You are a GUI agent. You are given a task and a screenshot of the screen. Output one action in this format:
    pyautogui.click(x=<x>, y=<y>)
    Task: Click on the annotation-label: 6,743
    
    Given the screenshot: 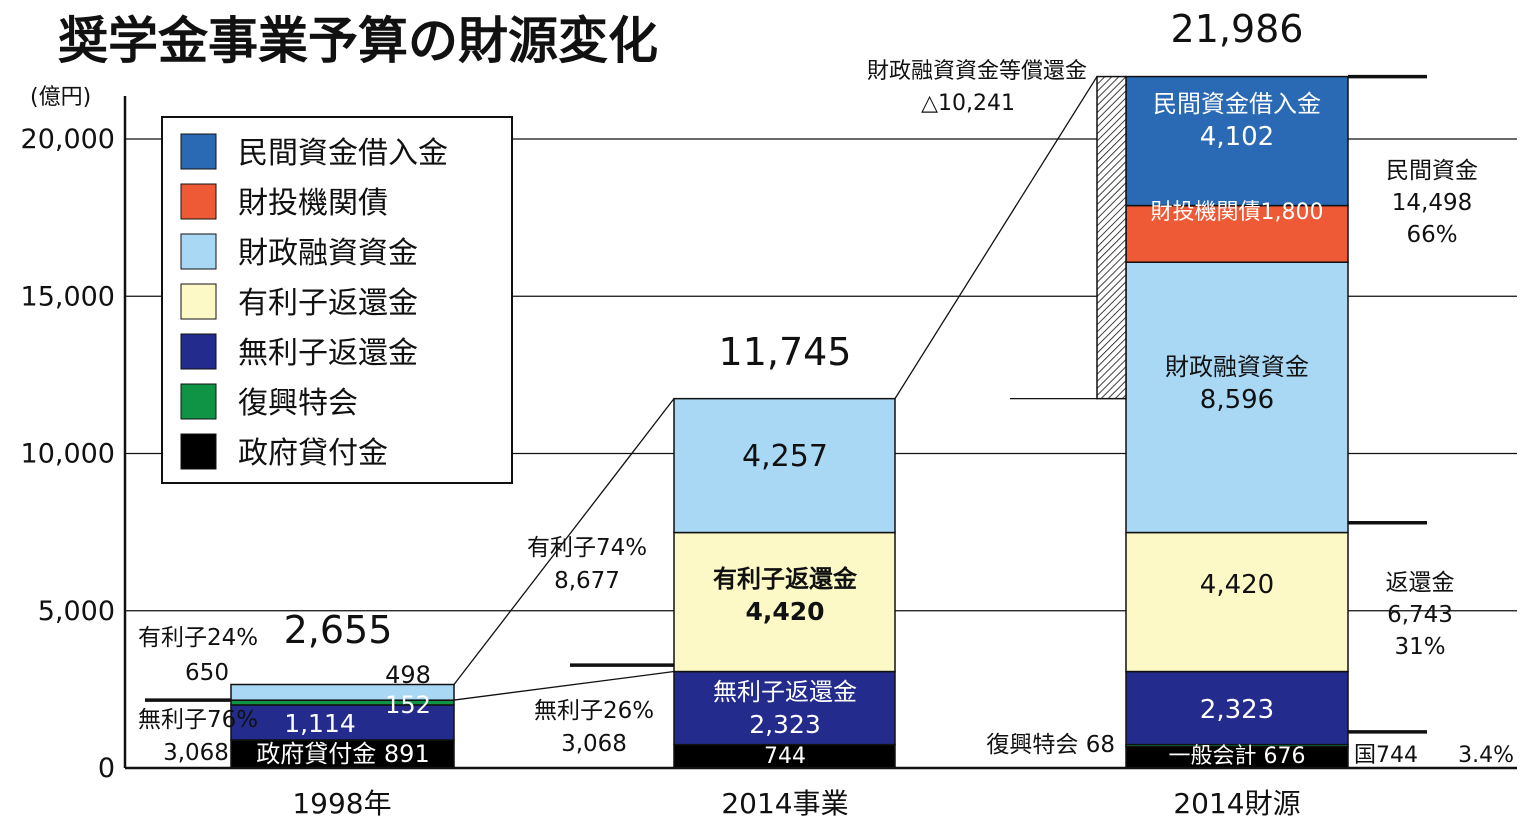 What is the action you would take?
    pyautogui.click(x=1420, y=615)
    